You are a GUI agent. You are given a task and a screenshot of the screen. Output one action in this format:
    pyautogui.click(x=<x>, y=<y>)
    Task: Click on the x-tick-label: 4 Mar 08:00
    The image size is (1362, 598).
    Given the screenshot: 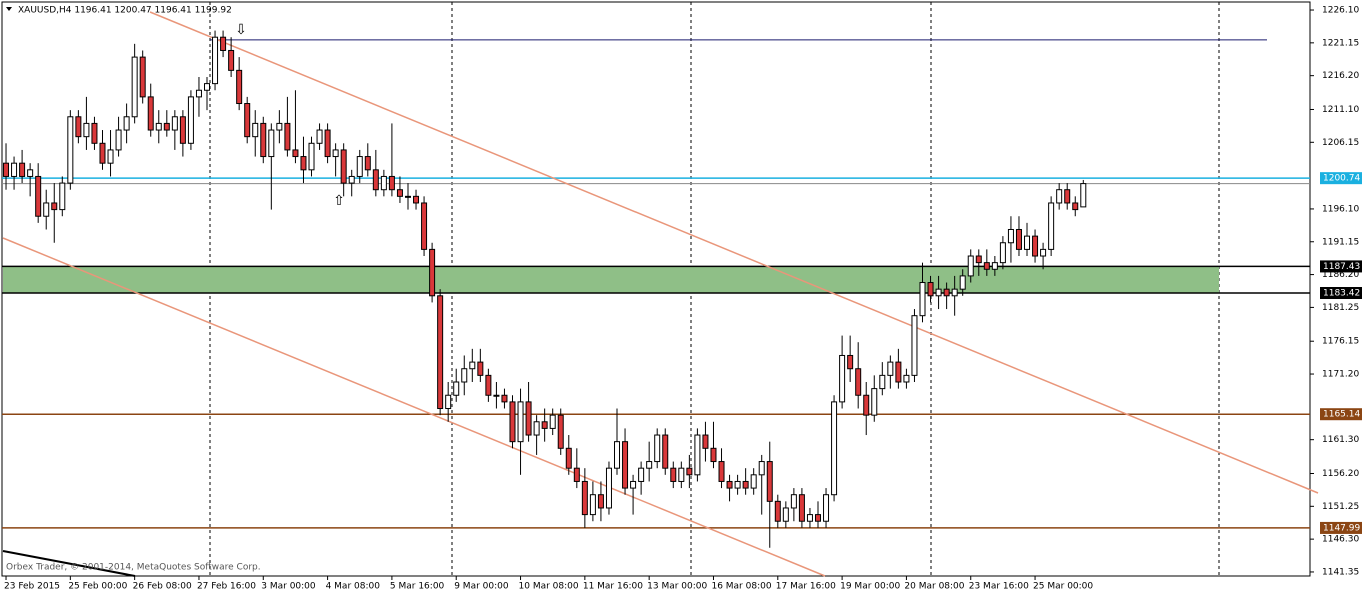 What is the action you would take?
    pyautogui.click(x=353, y=587)
    